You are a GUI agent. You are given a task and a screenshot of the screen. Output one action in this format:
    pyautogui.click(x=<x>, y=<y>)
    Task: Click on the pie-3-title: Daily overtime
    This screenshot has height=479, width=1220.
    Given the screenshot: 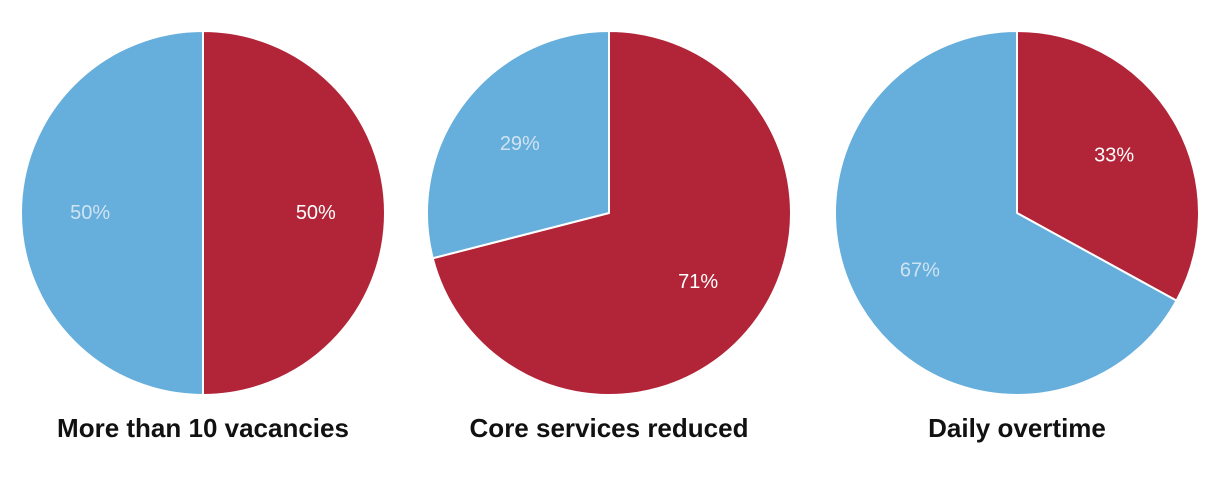 What is the action you would take?
    pyautogui.click(x=1017, y=428)
    